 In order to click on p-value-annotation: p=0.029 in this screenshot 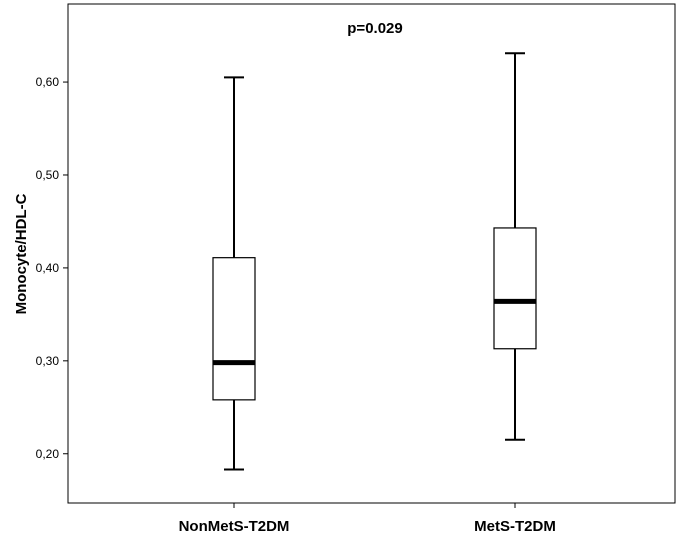, I will do `click(374, 28)`.